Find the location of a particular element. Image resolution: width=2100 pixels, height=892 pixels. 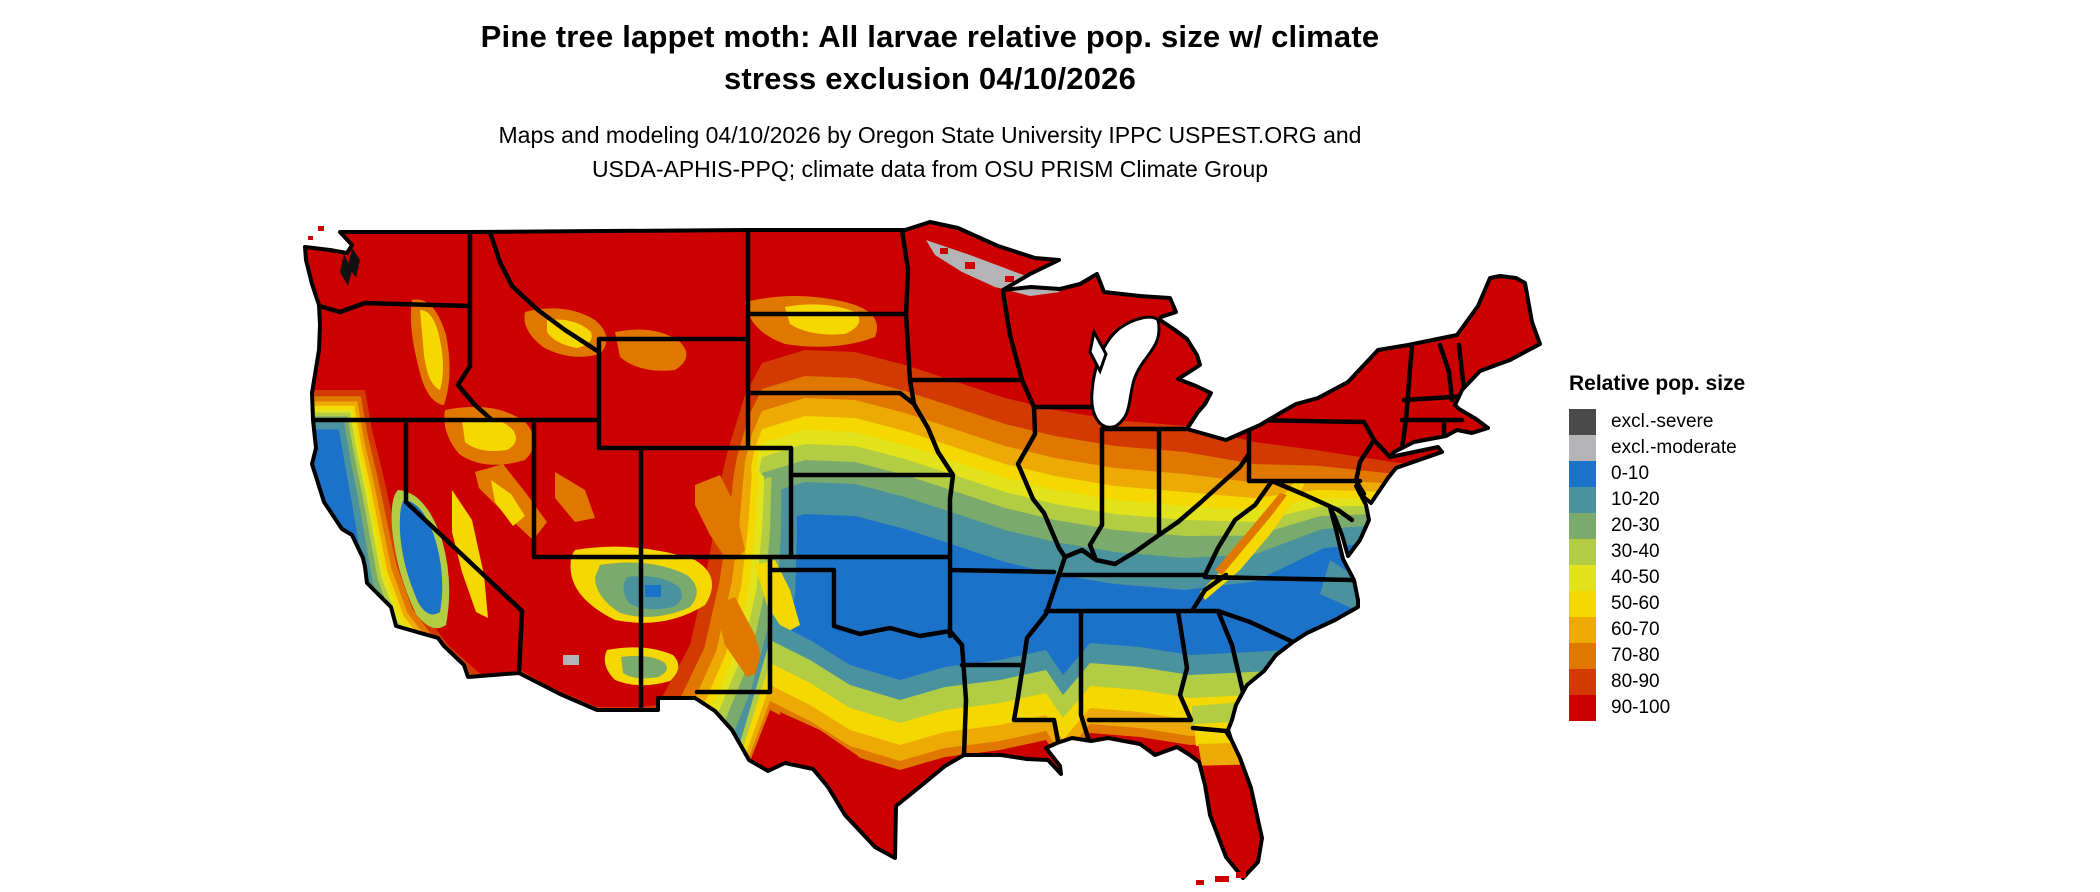

legend-item: 50-60 is located at coordinates (1657, 604).